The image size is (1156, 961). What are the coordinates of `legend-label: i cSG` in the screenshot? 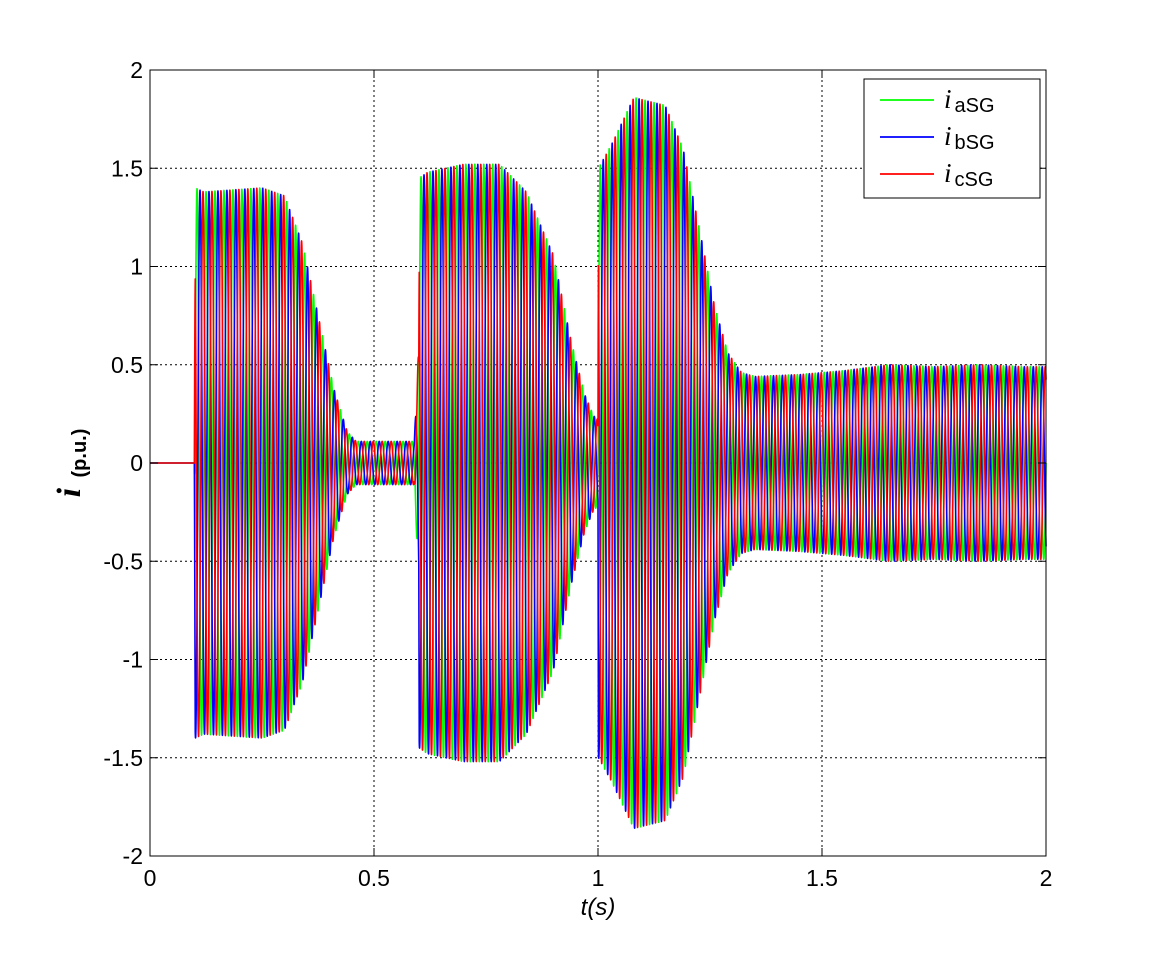 It's located at (968, 174).